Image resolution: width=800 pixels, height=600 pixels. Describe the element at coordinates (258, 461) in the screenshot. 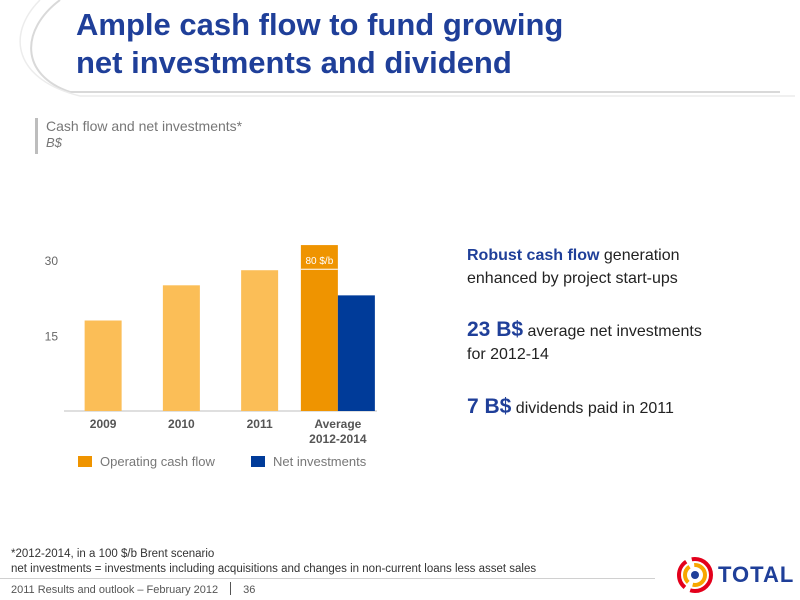

I see `legend-swatch-blue` at that location.